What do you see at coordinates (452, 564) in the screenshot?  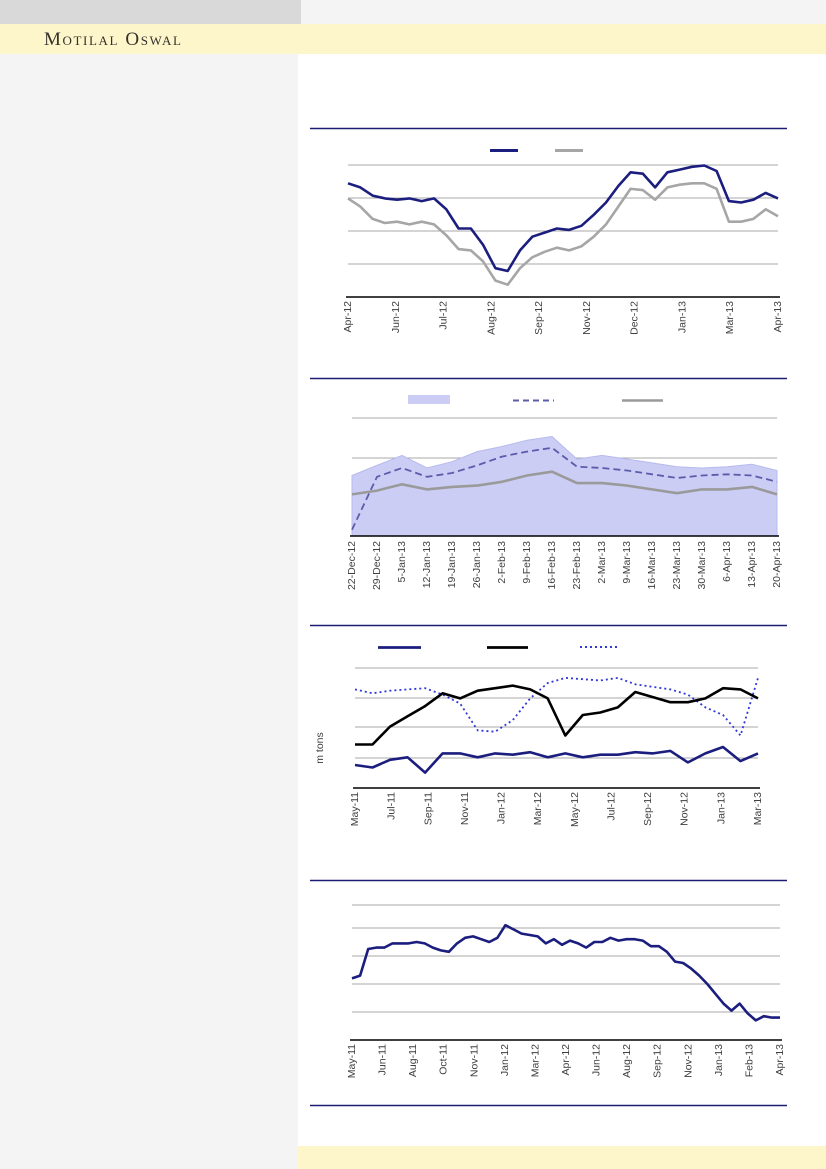 I see `x-tick-label: 19-Jan-13` at bounding box center [452, 564].